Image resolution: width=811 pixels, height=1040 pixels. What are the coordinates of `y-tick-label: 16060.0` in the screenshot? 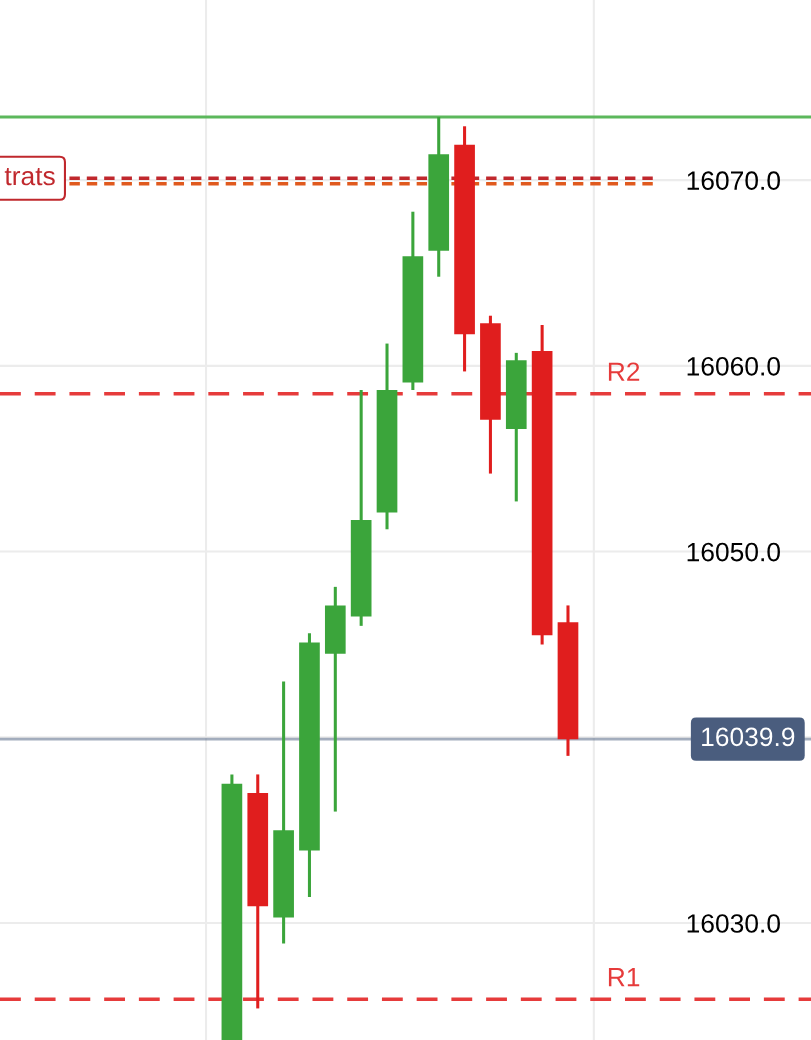 It's located at (733, 366).